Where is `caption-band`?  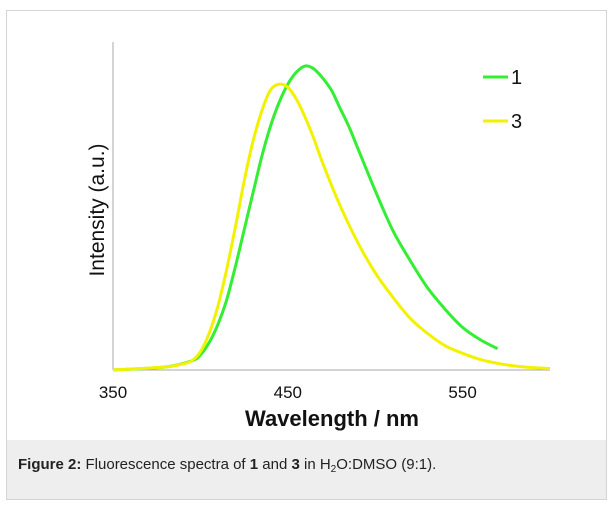 caption-band is located at coordinates (306, 469).